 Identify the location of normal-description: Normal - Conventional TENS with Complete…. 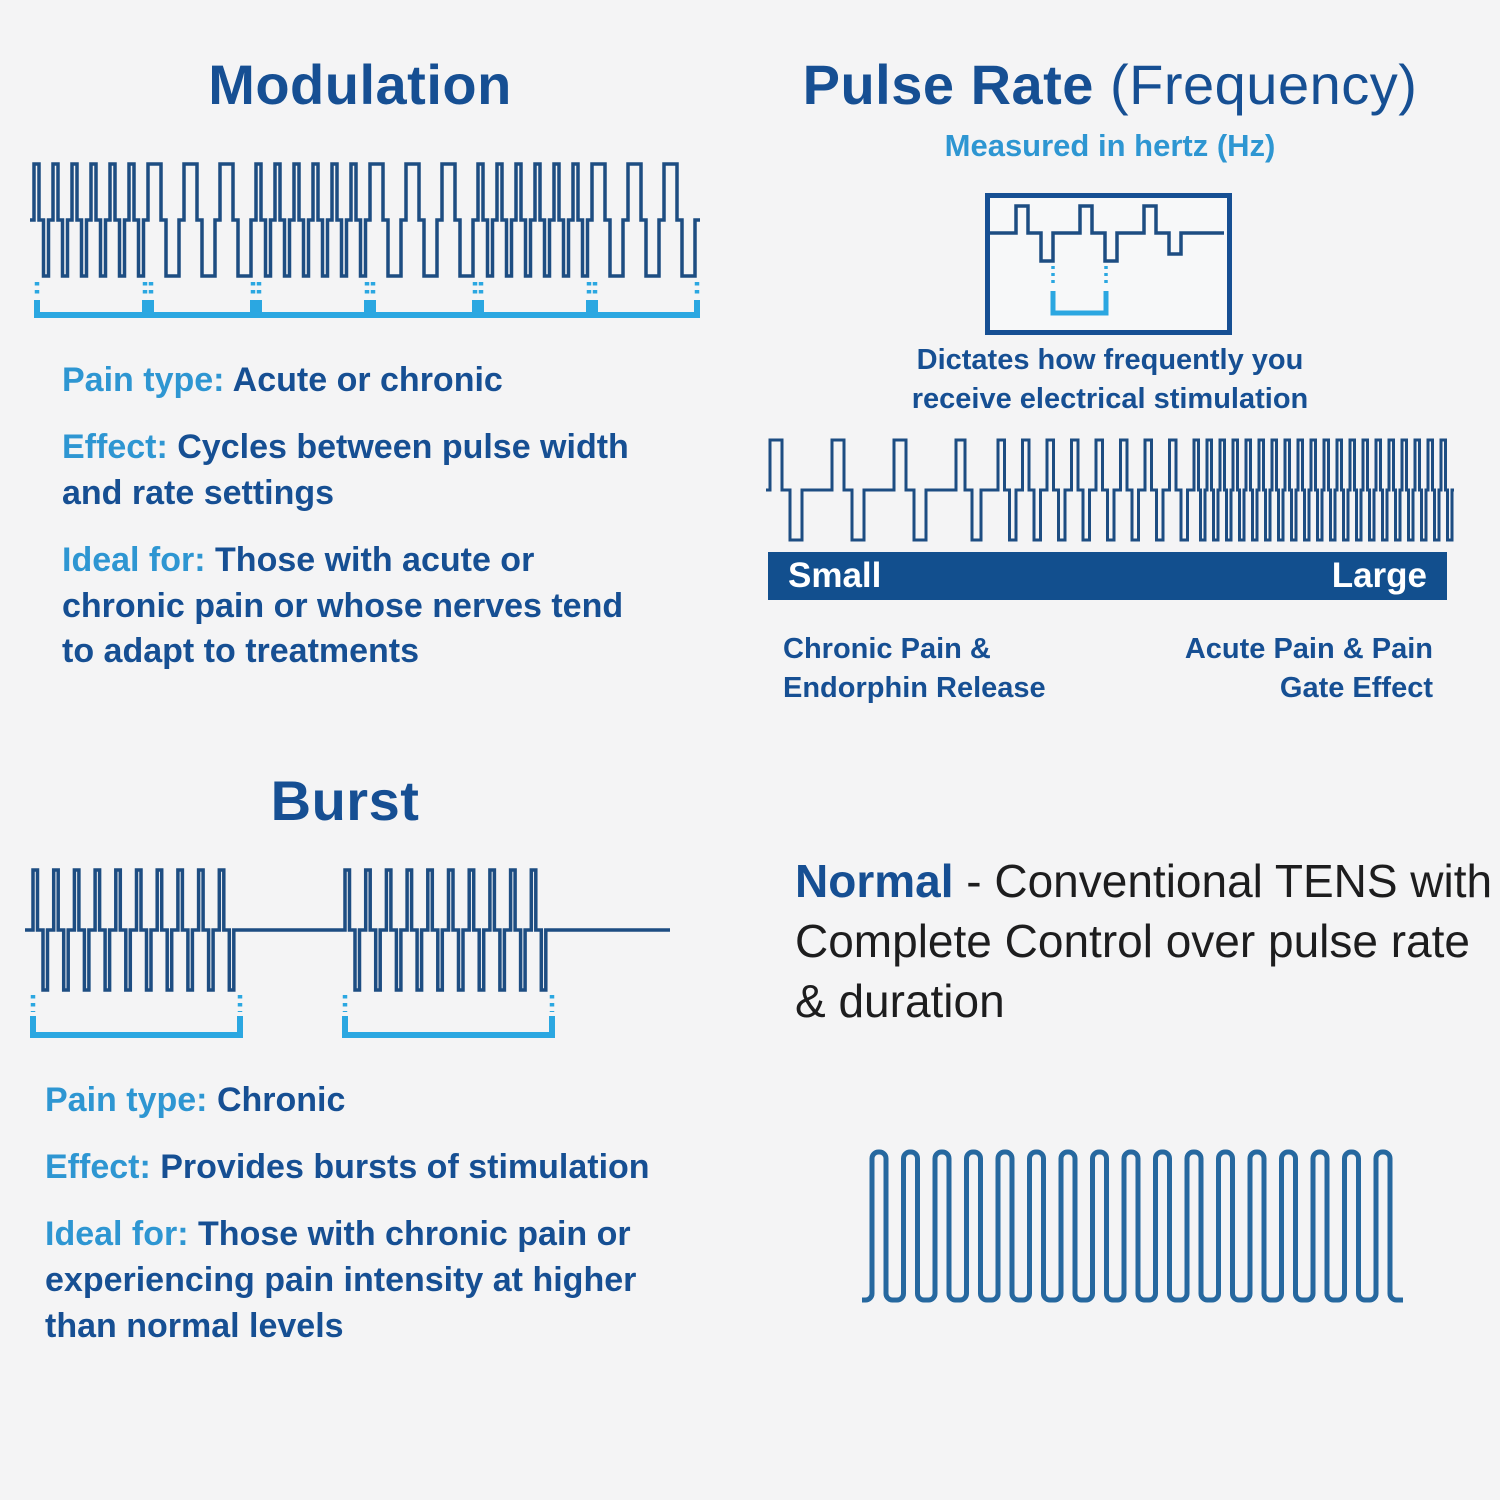
(1147, 941).